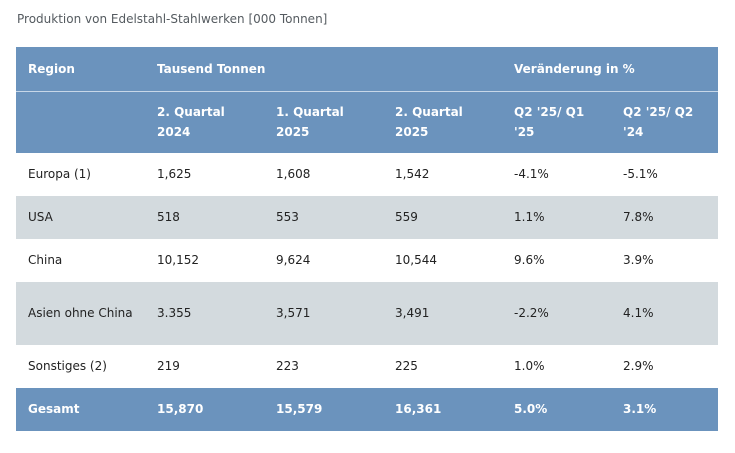  I want to click on cell-value: 3,491, so click(412, 313).